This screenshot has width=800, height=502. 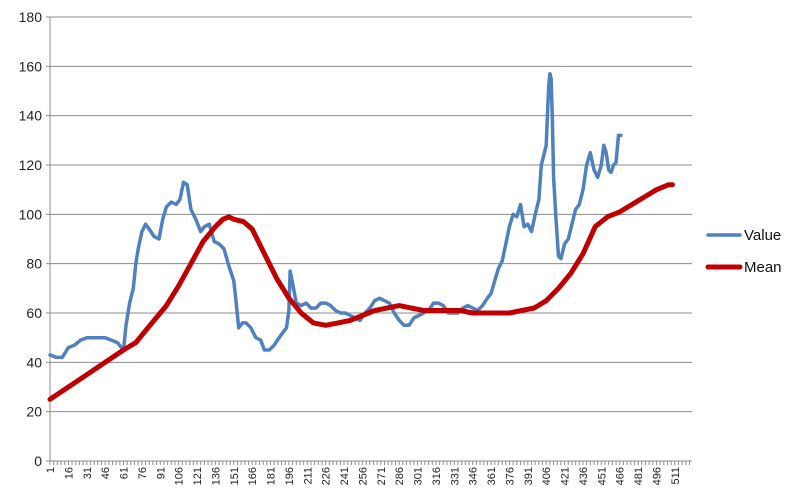 I want to click on y-tick-label: 160, so click(x=31, y=66).